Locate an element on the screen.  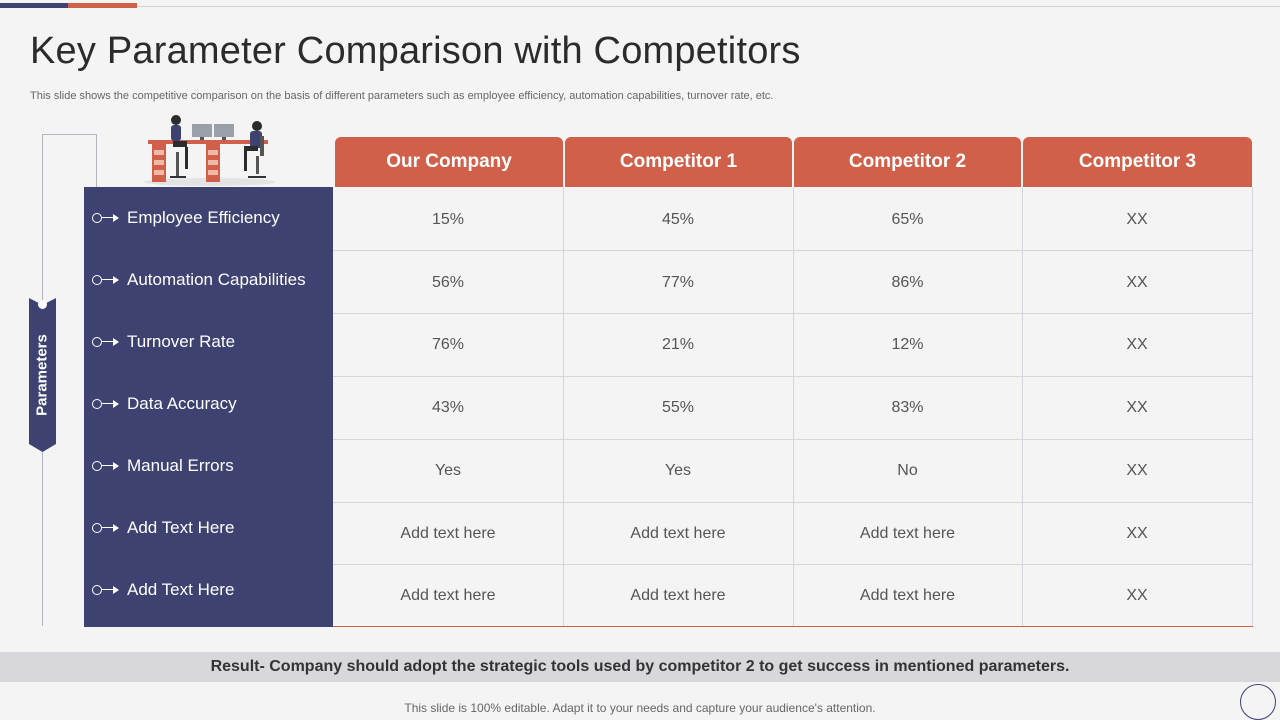
table-cell: 76% is located at coordinates (448, 344).